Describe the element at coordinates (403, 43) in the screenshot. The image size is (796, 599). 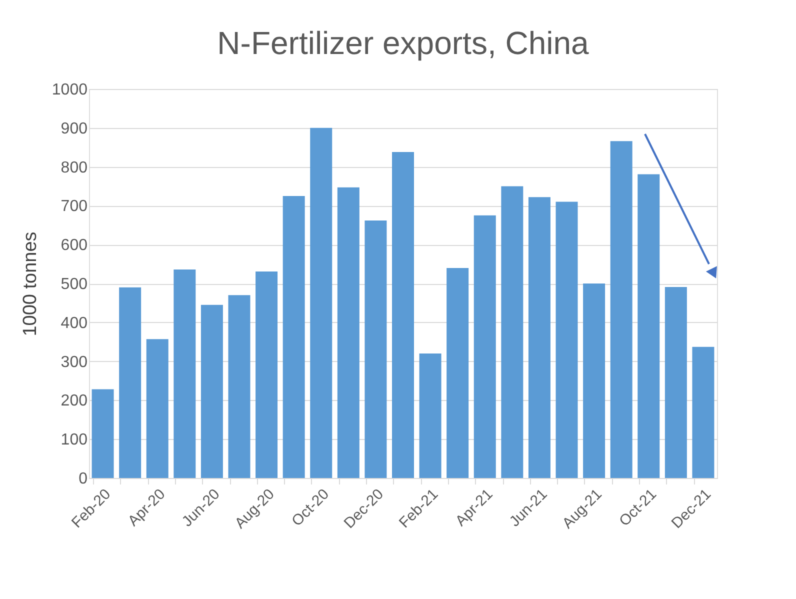
I see `chart-title: N-Fertilizer exports, China` at that location.